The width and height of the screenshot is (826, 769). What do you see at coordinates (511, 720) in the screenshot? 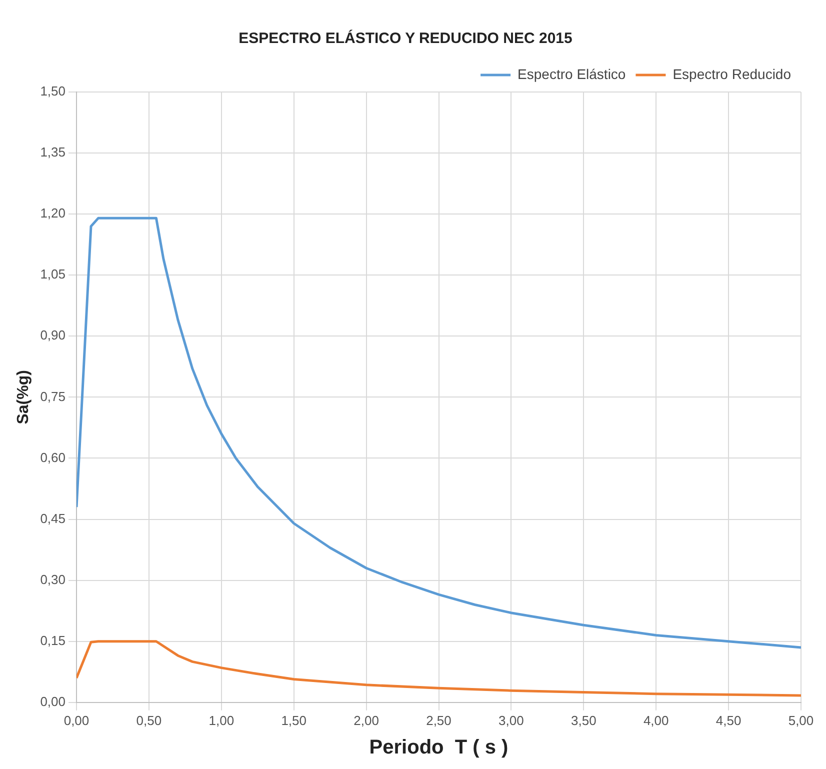
I see `x-tick-label: 3,00` at bounding box center [511, 720].